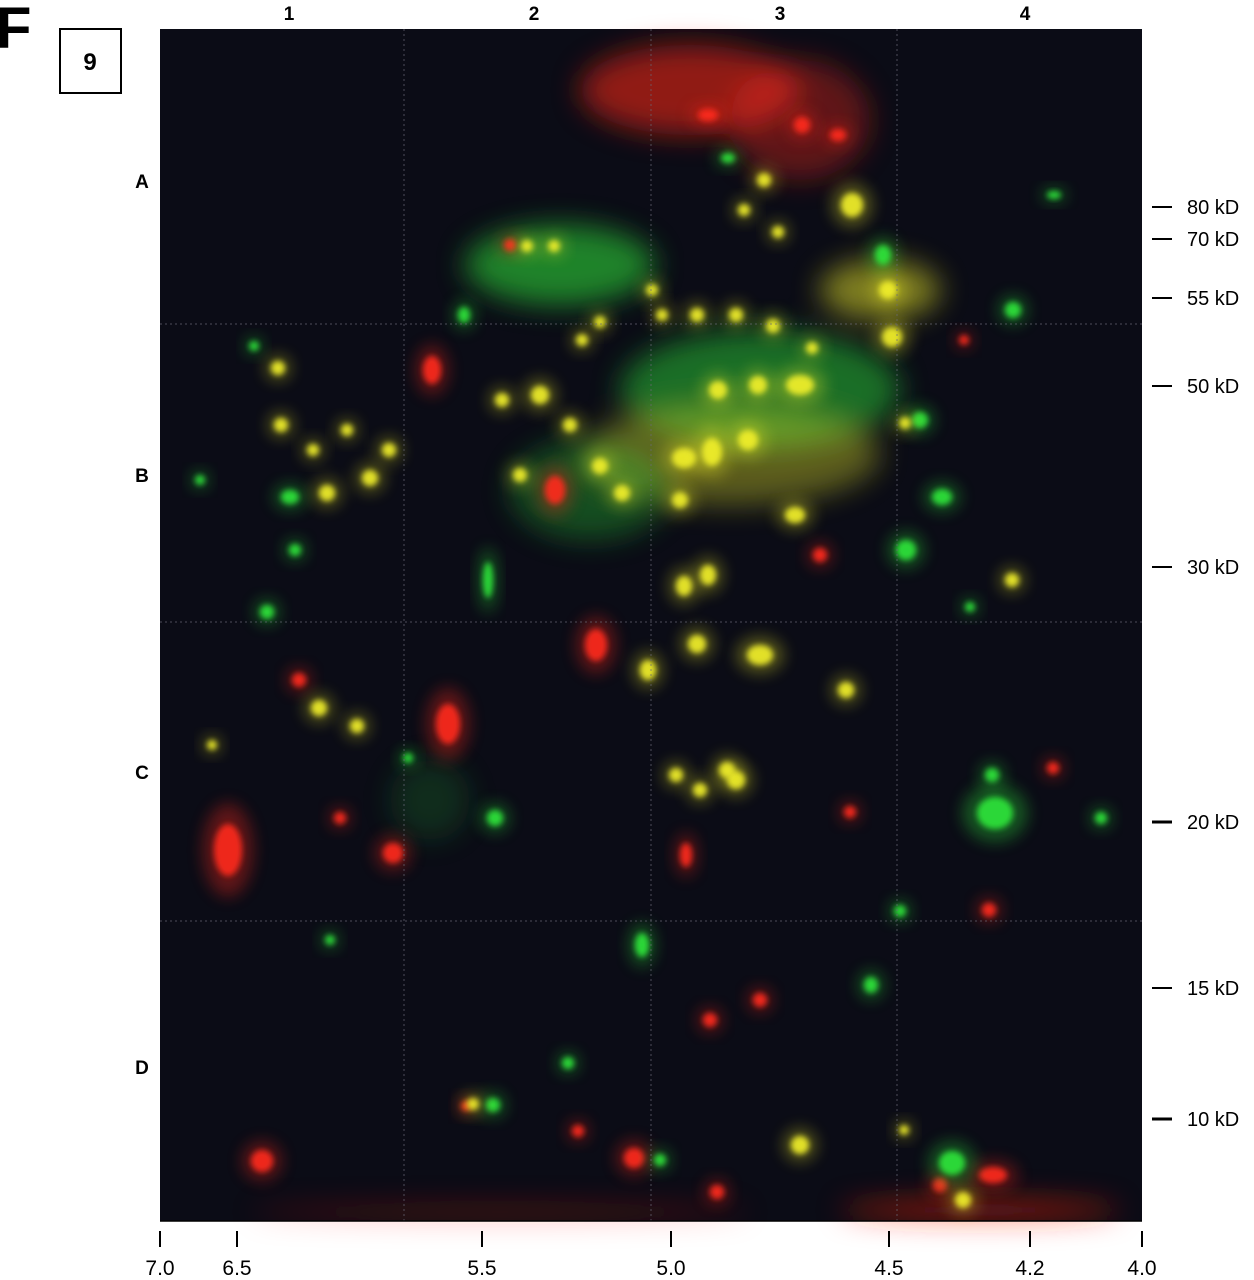  I want to click on column-label-3: 3, so click(780, 14).